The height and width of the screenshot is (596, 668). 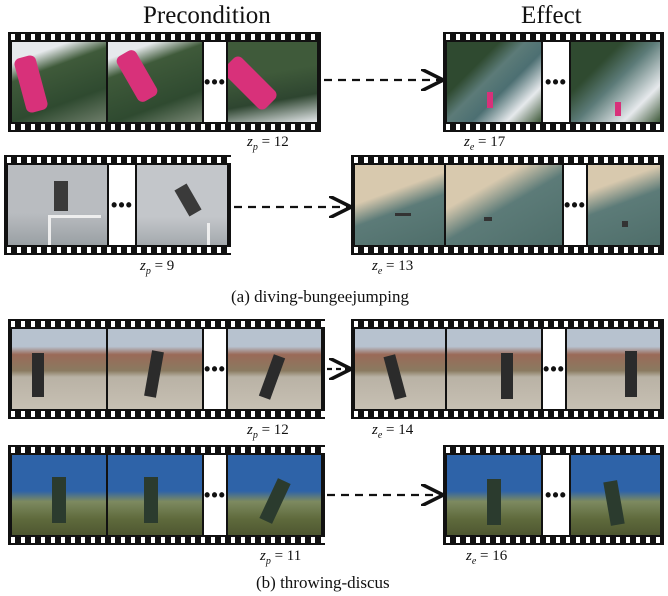 I want to click on effect-heading: Effect, so click(x=551, y=15).